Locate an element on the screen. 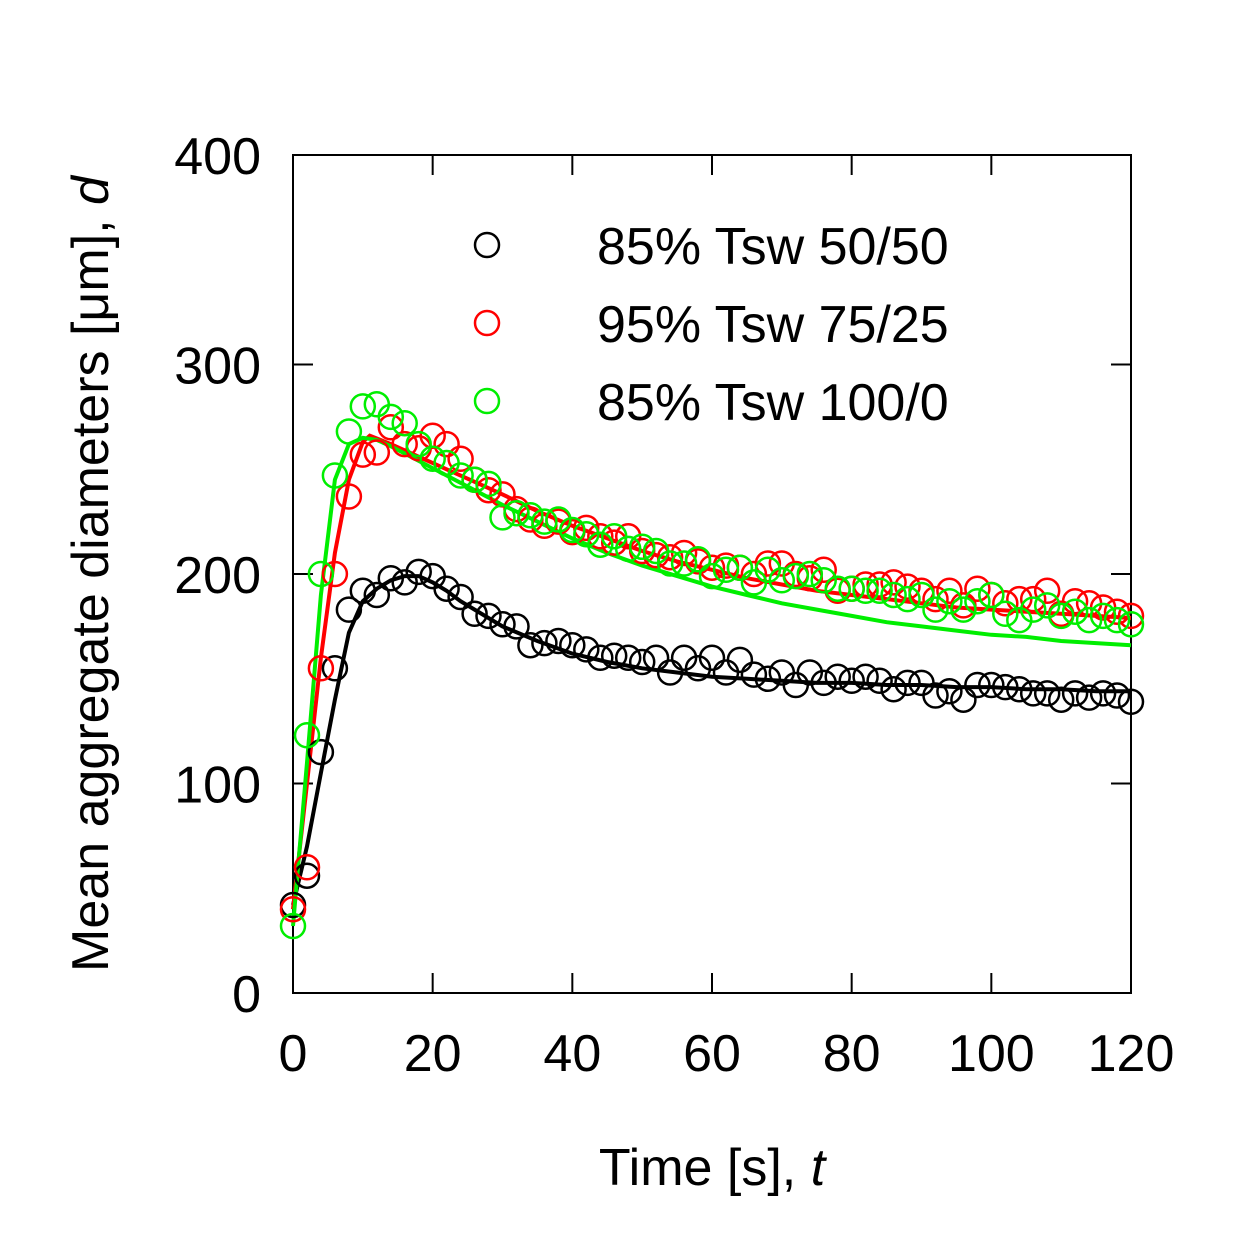 This screenshot has height=1251, width=1237. legend: 85% Tsw 50/50 95% Tsw 75/25 85% Tsw 100/0 is located at coordinates (711, 325).